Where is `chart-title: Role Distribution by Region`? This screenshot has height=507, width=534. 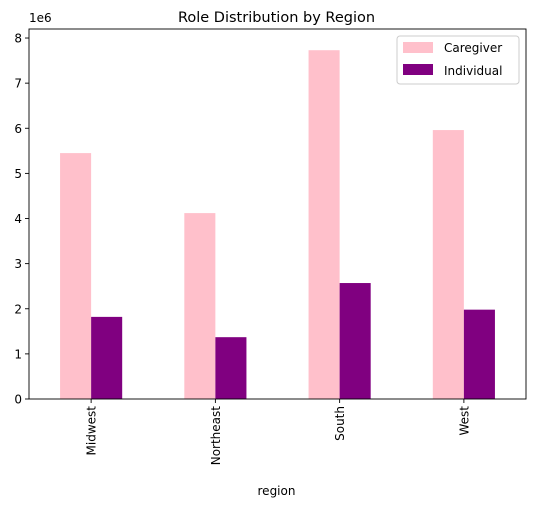 chart-title: Role Distribution by Region is located at coordinates (276, 18).